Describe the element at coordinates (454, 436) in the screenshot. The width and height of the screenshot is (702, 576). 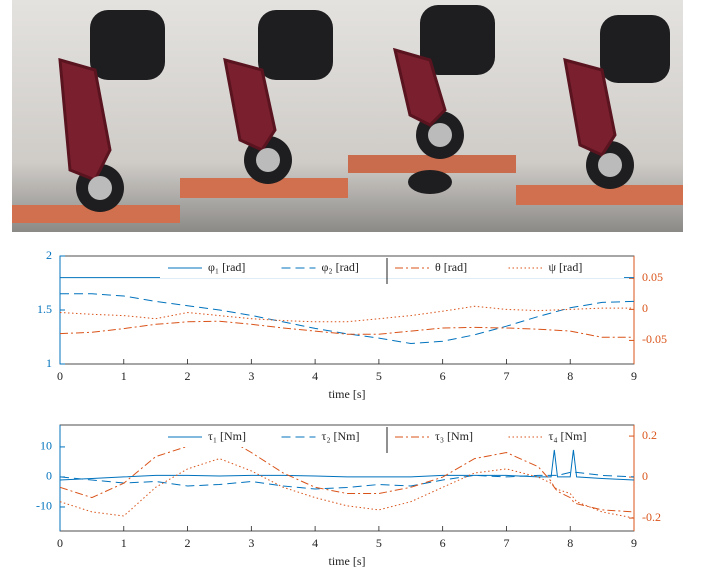
I see `legend-label: τ₃ [Nm]` at that location.